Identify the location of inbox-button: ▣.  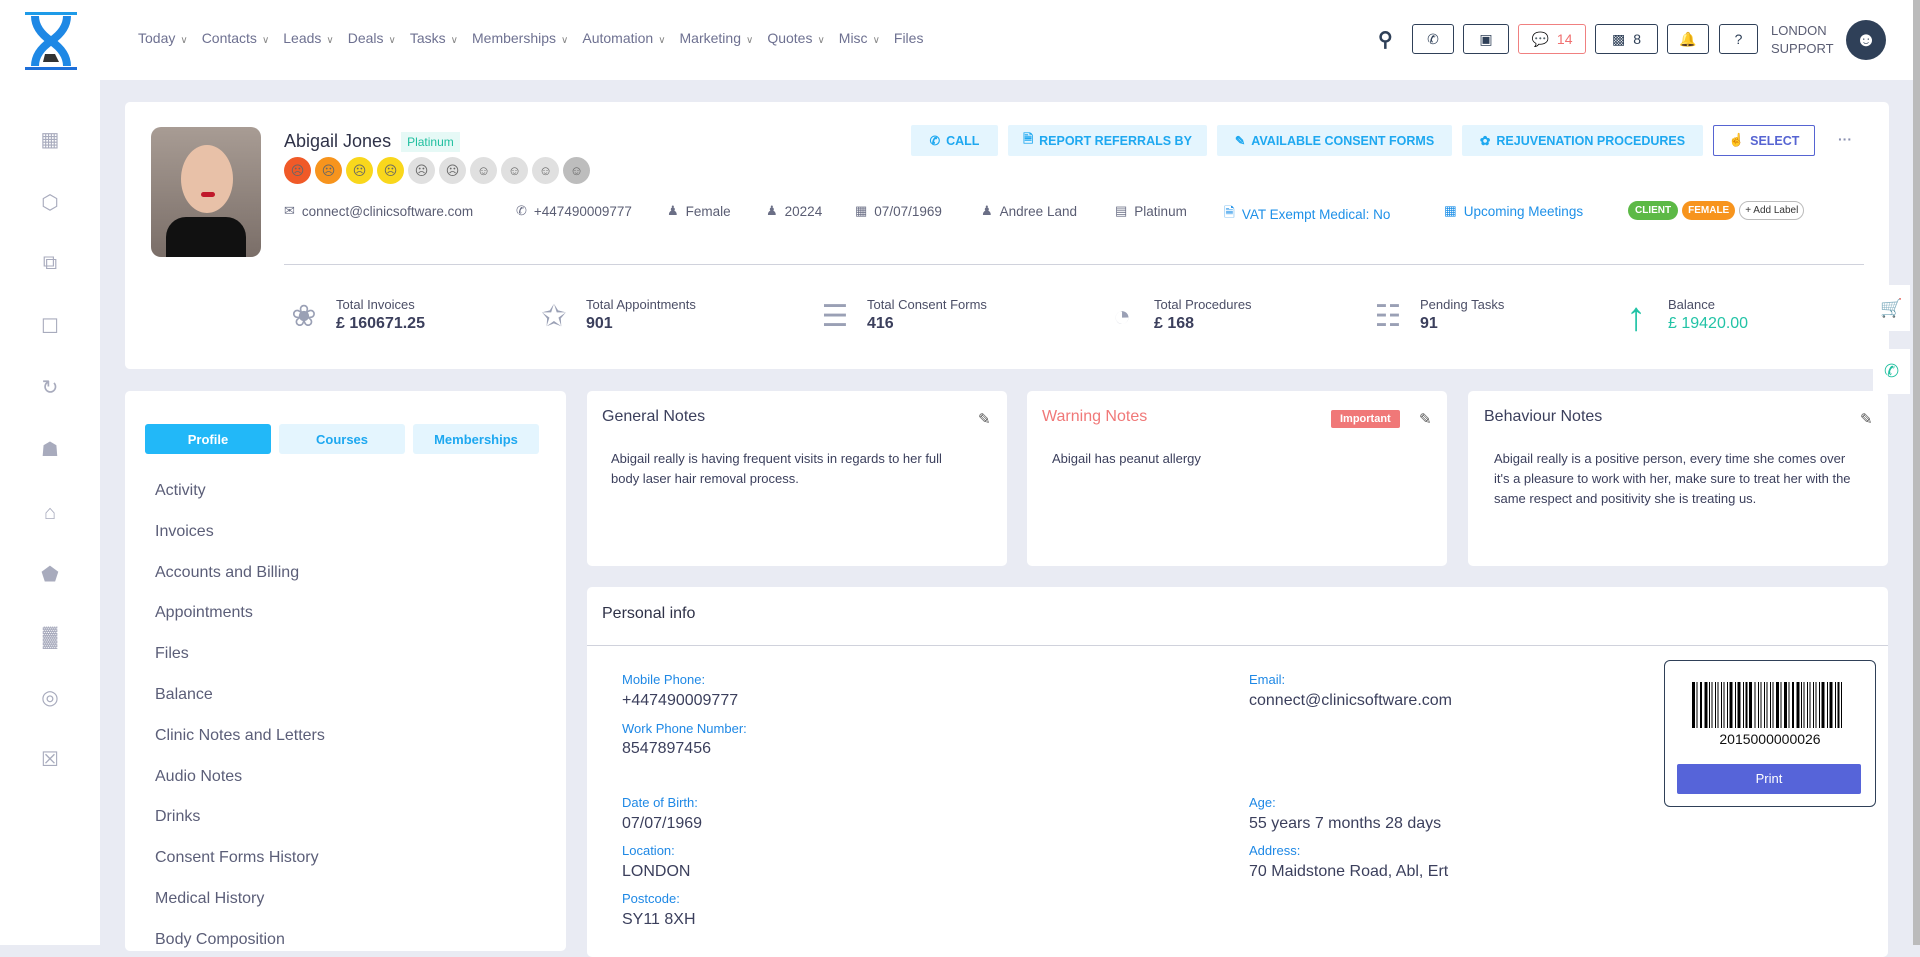
(1486, 39).